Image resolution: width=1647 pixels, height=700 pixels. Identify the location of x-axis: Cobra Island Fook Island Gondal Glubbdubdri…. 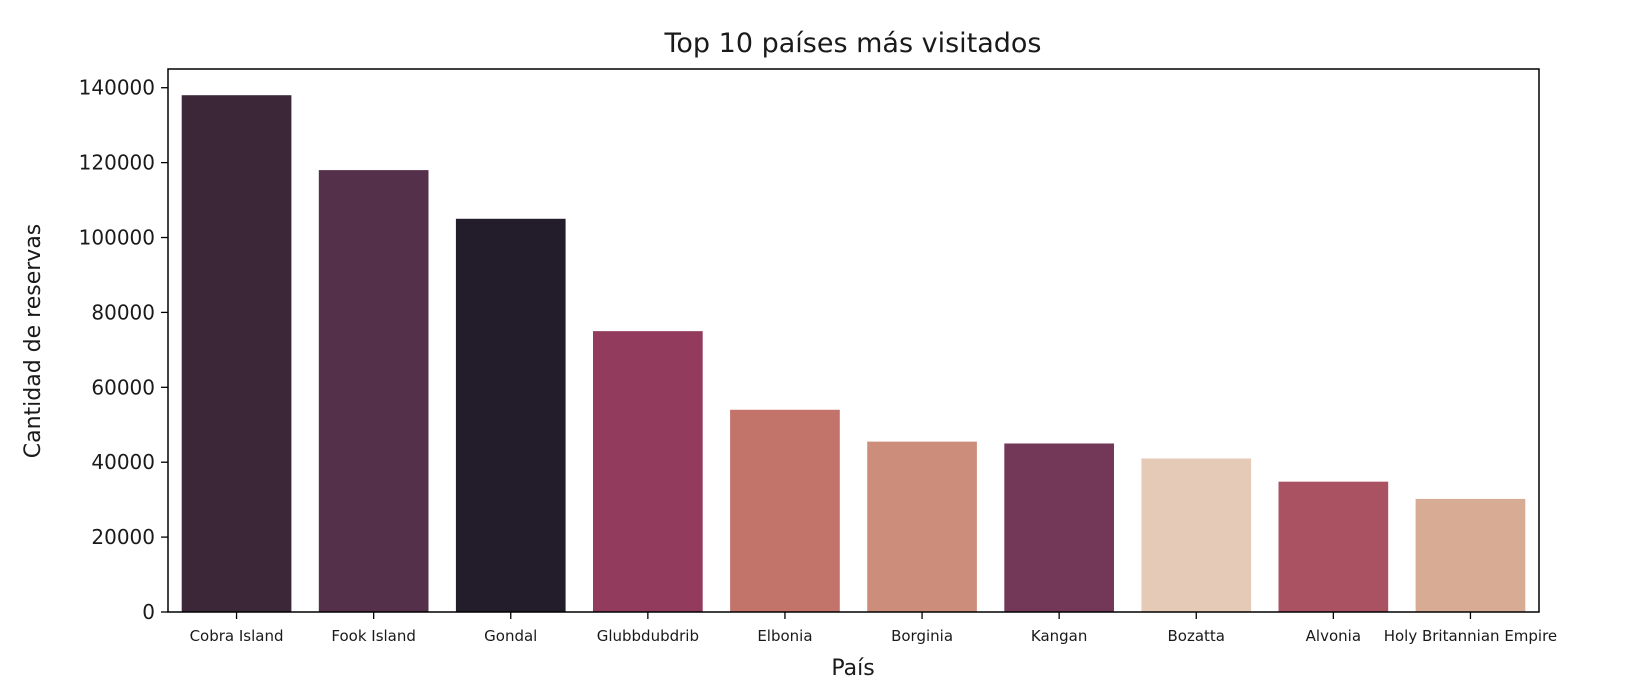
(873, 628).